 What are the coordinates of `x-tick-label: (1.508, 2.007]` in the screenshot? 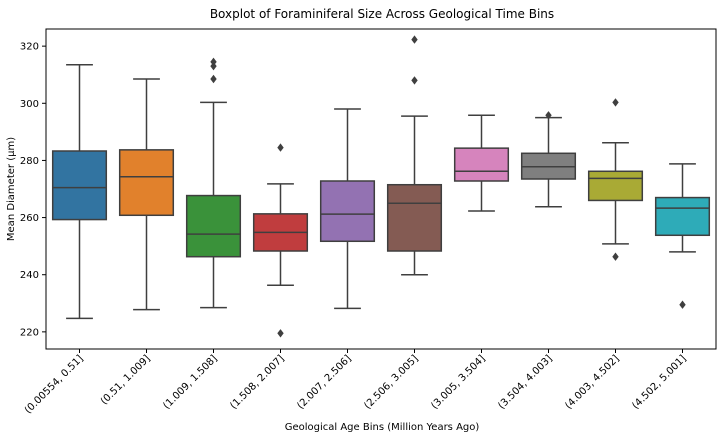 It's located at (257, 382).